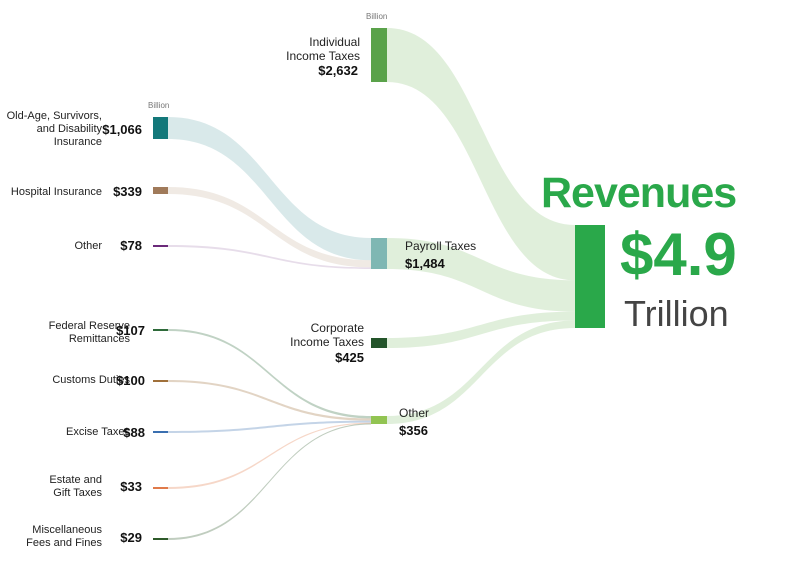 The width and height of the screenshot is (800, 576). I want to click on misc-node, so click(160, 539).